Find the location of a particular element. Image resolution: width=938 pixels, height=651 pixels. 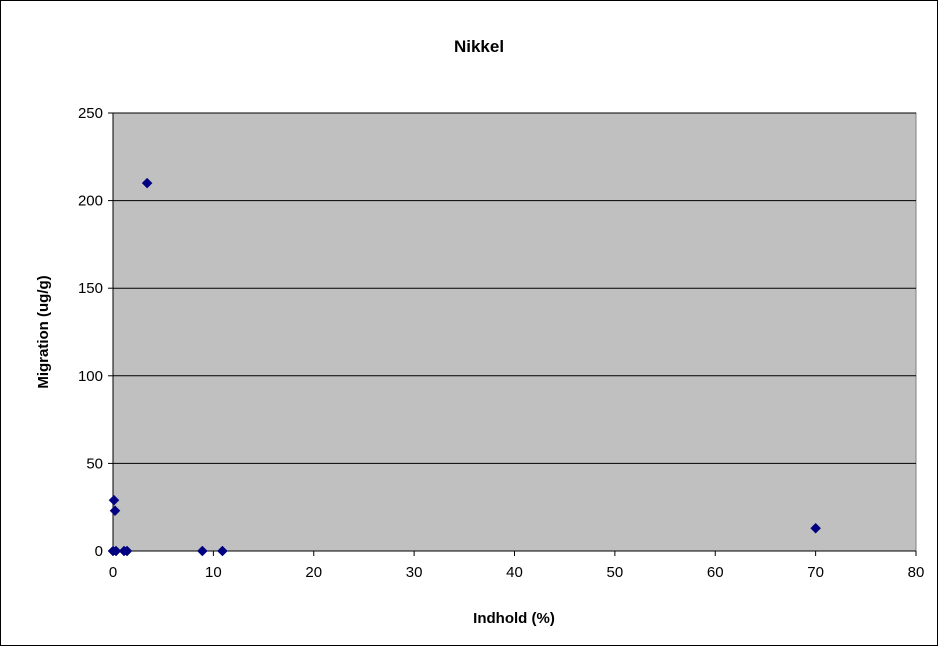

x-ticks: 0 10 20 30 40 50 60 70 80 is located at coordinates (517, 566).